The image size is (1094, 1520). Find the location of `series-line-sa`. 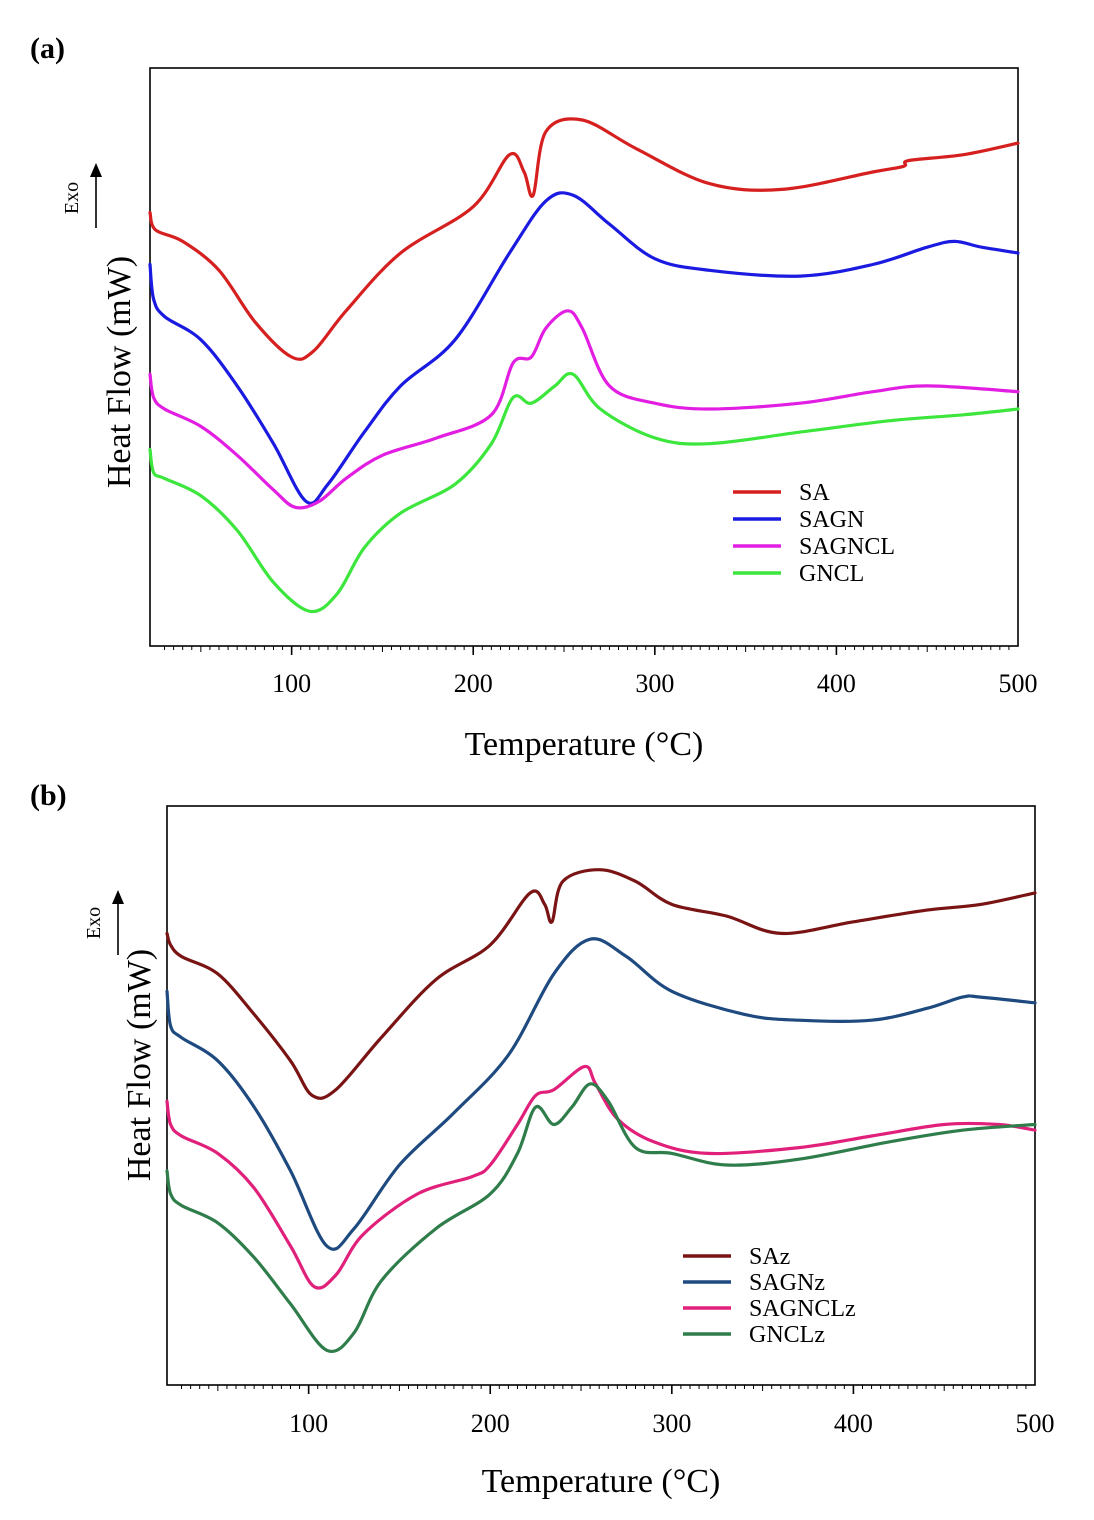

series-line-sa is located at coordinates (584, 239).